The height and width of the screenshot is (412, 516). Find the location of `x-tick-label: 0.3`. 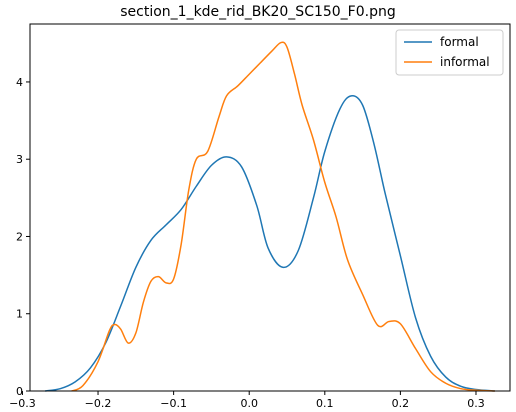

x-tick-label: 0.3 is located at coordinates (476, 403).